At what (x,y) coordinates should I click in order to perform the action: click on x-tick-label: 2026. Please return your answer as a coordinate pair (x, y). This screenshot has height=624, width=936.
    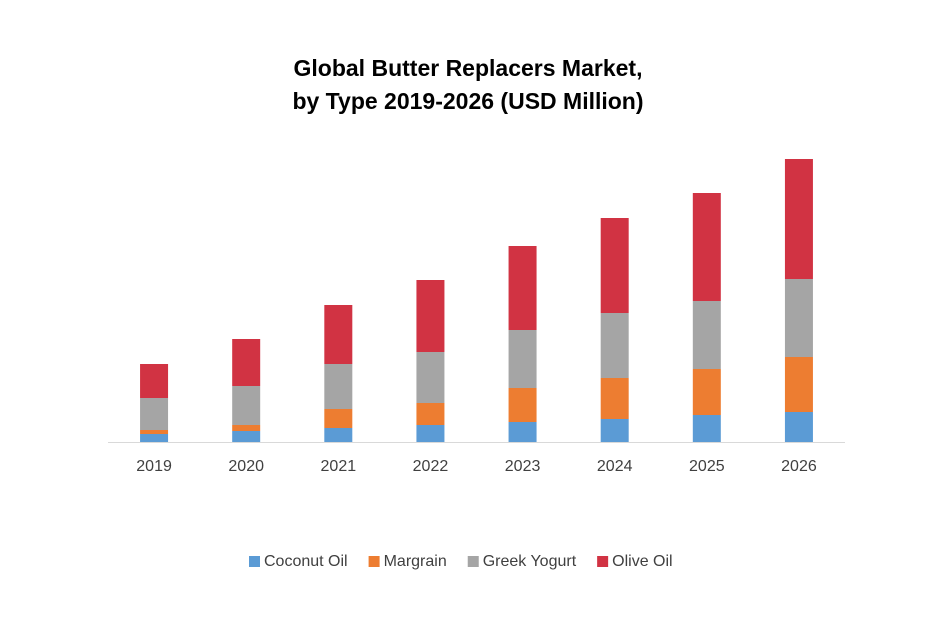
    Looking at the image, I should click on (799, 466).